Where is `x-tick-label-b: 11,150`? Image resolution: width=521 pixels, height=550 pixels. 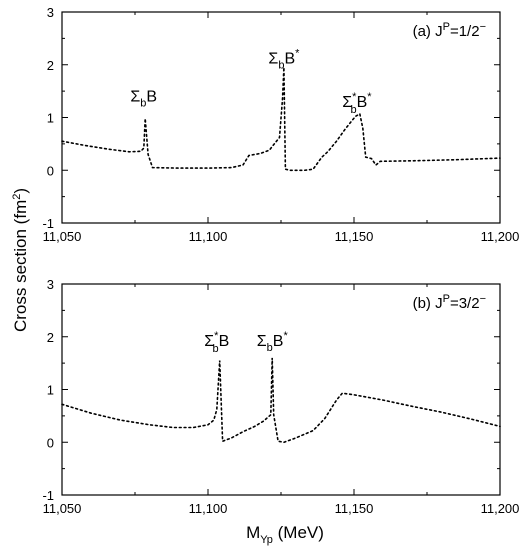 x-tick-label-b: 11,150 is located at coordinates (354, 508).